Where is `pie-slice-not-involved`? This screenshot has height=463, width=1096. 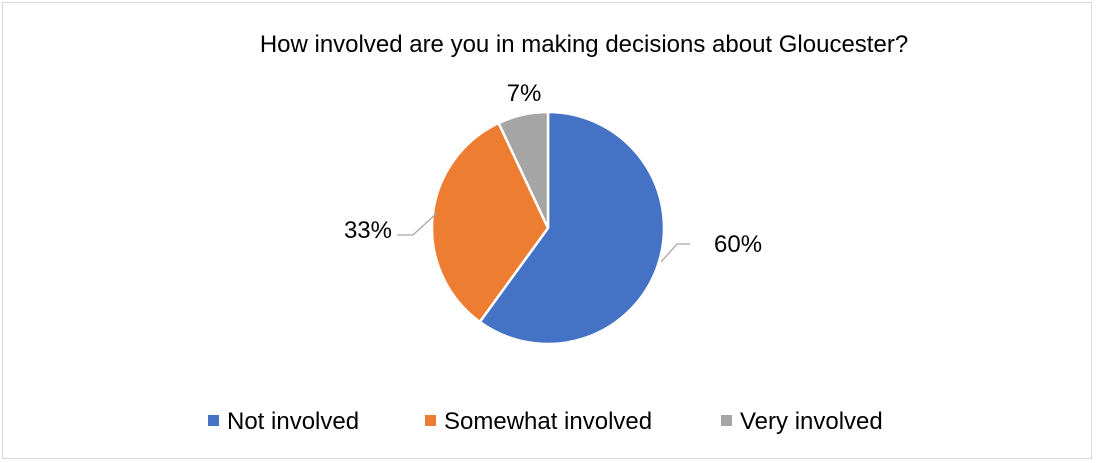 pie-slice-not-involved is located at coordinates (572, 228).